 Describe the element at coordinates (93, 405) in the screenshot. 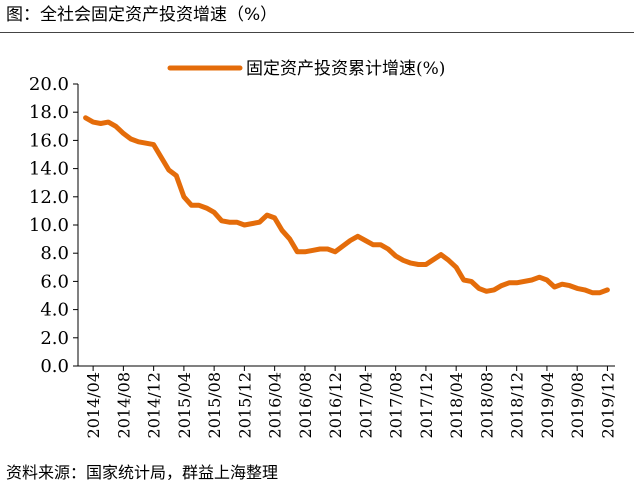

I see `x-tick-label: 2014/04` at that location.